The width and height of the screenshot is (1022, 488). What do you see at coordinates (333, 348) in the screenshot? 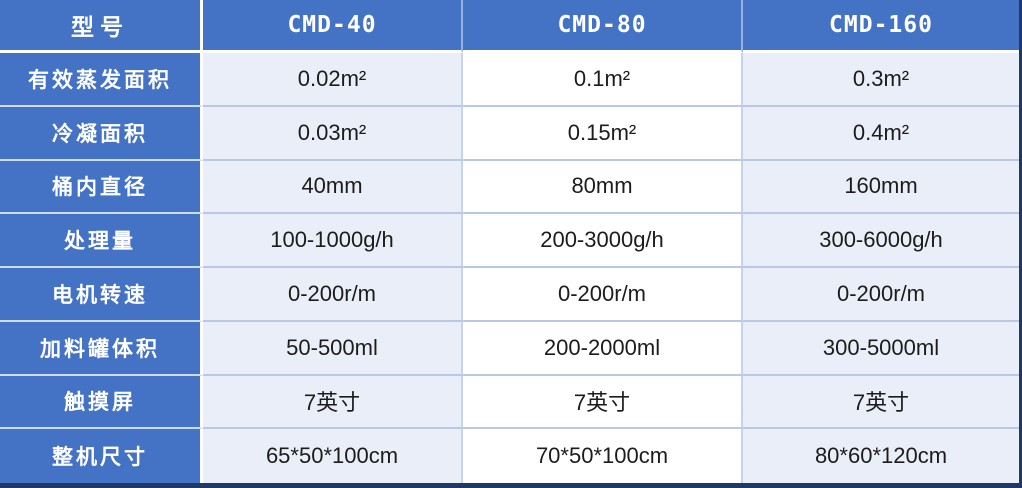
I see `value-cell: 50-500ml` at bounding box center [333, 348].